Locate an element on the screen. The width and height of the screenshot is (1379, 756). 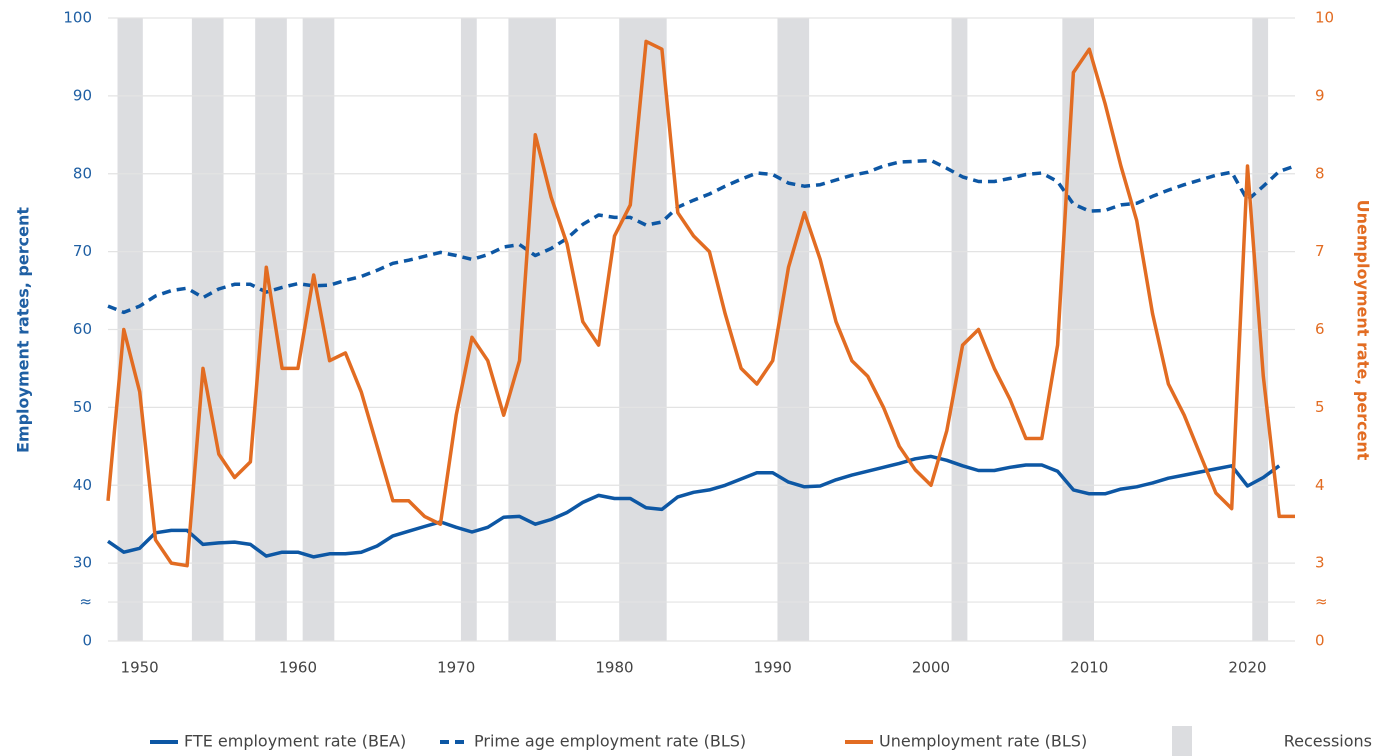
x-tick-label: 1980 is located at coordinates (614, 668).